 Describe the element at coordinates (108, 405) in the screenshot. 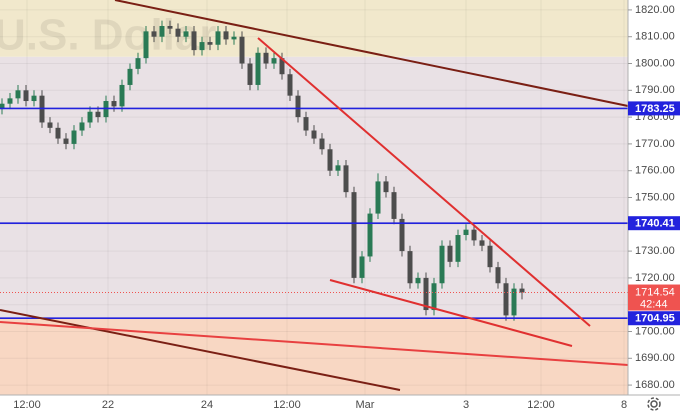

I see `x-tick-label: 22` at that location.